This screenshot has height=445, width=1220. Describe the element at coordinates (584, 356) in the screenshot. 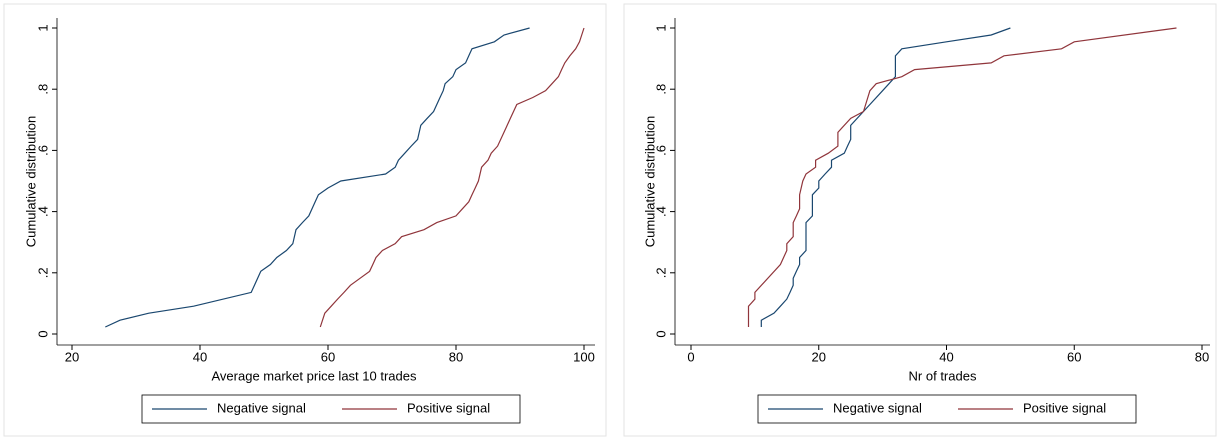

I see `x-tick-label: 100` at that location.